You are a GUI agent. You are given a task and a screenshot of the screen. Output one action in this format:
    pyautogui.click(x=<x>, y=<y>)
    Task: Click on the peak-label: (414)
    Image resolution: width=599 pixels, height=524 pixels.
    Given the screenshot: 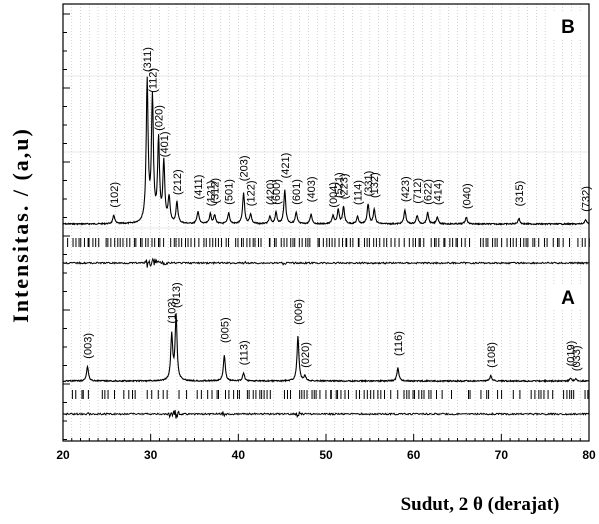 What is the action you would take?
    pyautogui.click(x=438, y=192)
    